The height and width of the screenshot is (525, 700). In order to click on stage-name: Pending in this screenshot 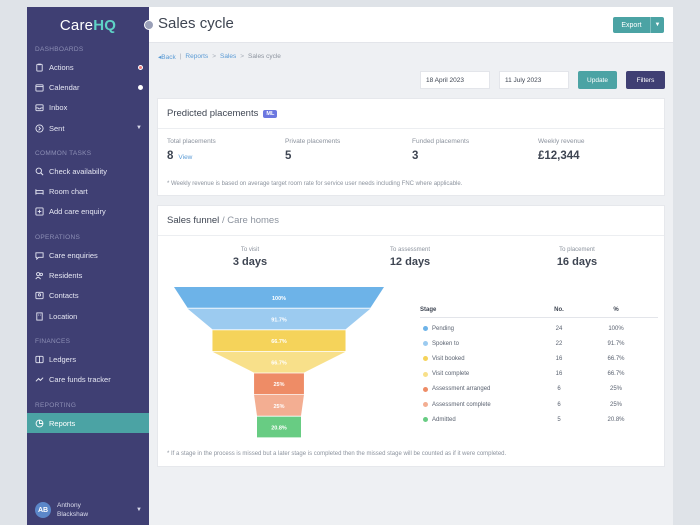, I will do `click(482, 329)`.